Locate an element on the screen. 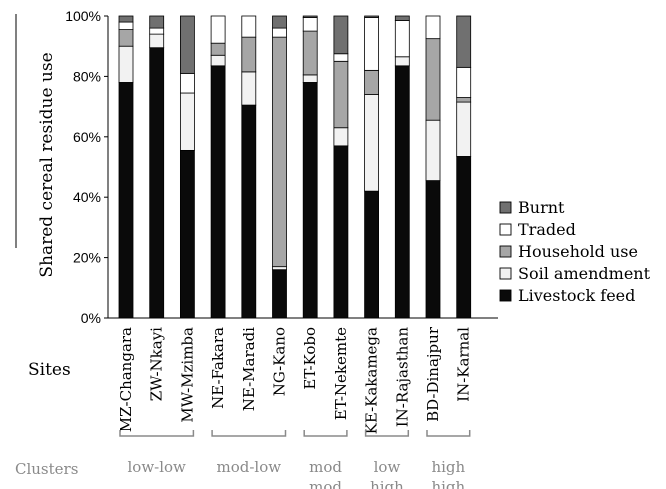 Image resolution: width=666 pixels, height=489 pixels. category-label: IN-Rajasthan is located at coordinates (402, 377).